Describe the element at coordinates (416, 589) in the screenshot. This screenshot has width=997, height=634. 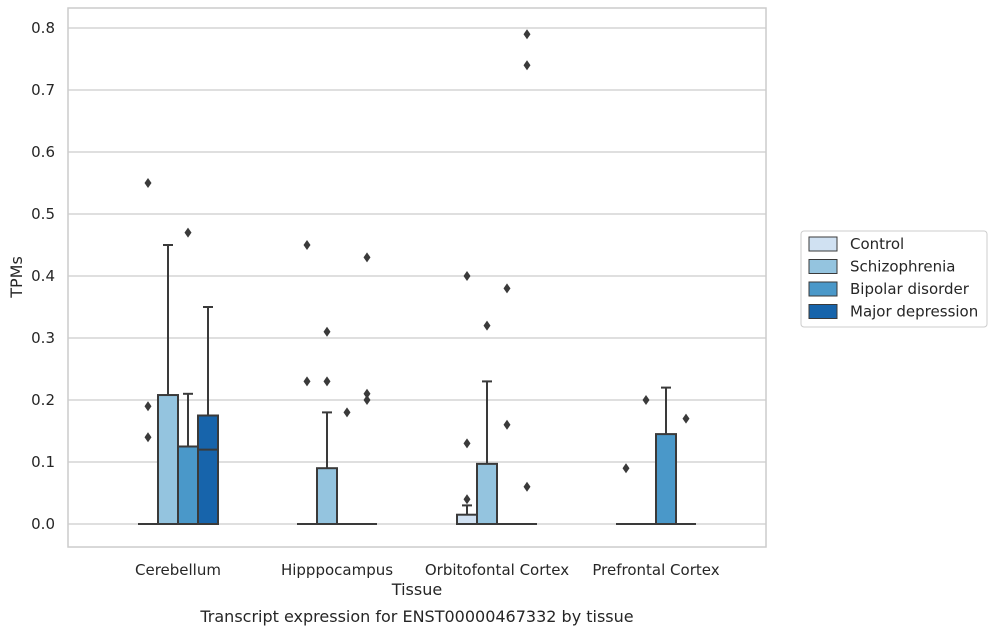
I see `x-axis-title: Tissue` at that location.